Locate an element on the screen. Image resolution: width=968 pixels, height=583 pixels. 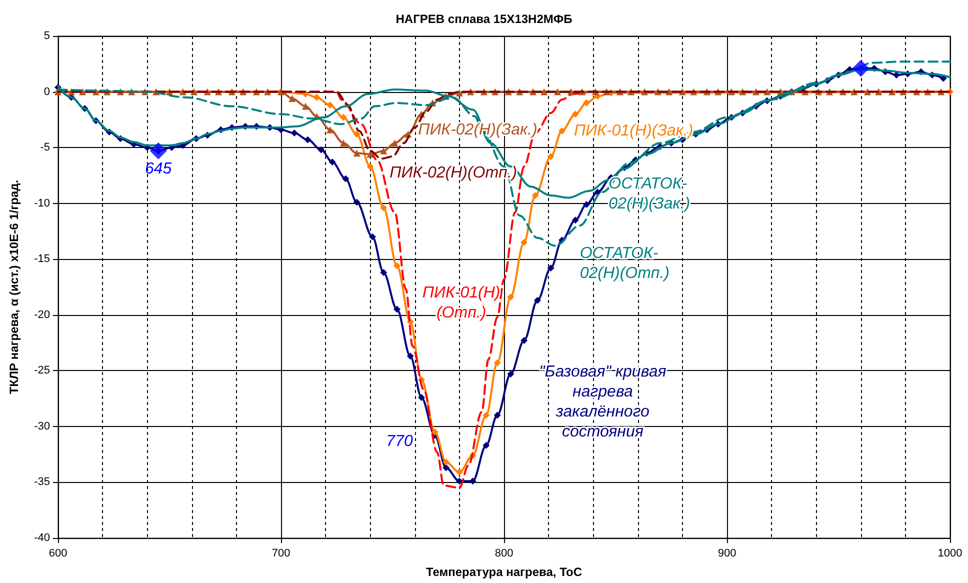
y-tick-label: -15 is located at coordinates (42, 259).